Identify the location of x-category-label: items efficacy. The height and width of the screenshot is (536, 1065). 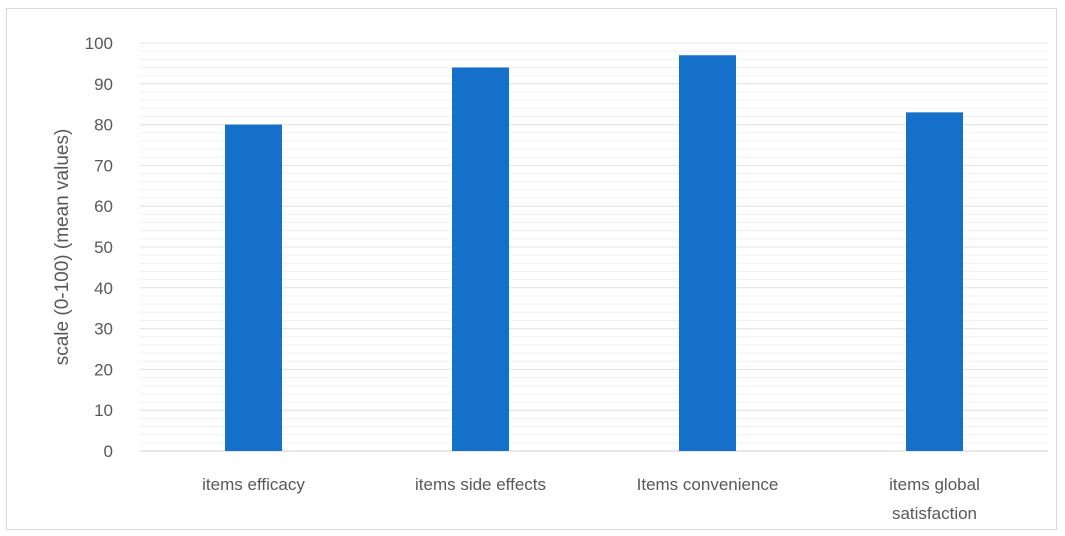
(253, 484).